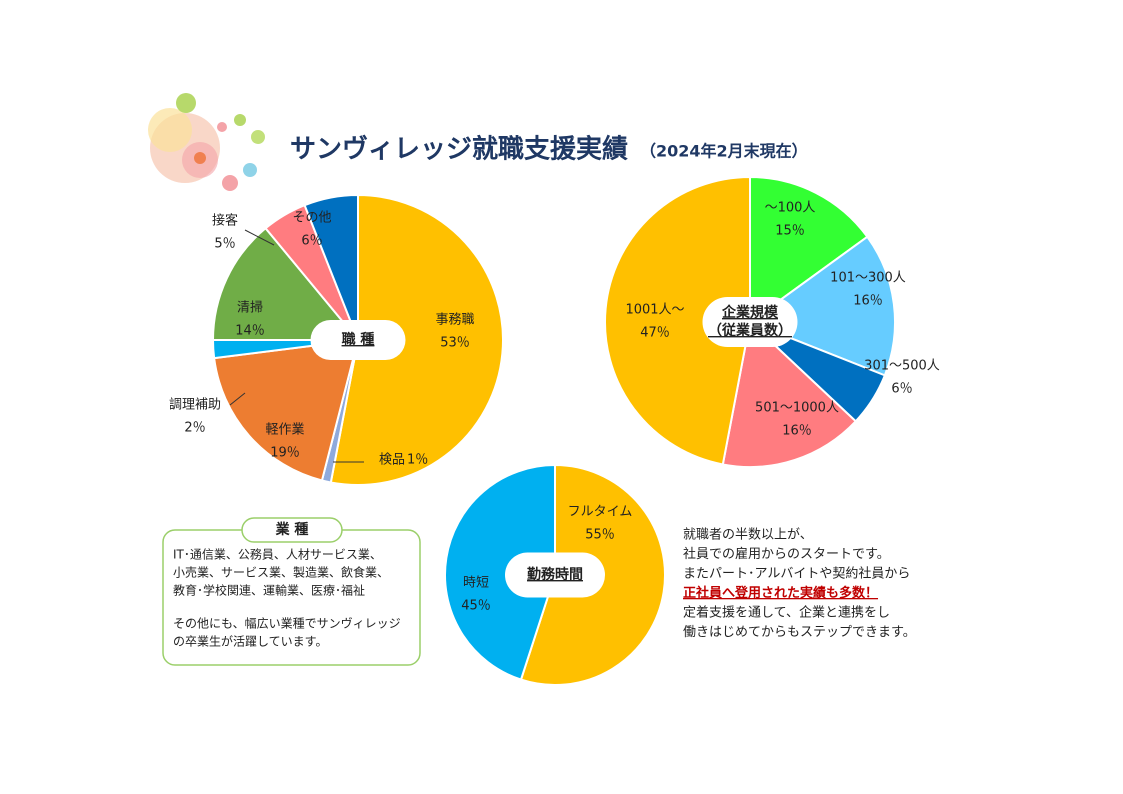 The height and width of the screenshot is (794, 1123). What do you see at coordinates (311, 218) in the screenshot?
I see `slice-label: その他` at bounding box center [311, 218].